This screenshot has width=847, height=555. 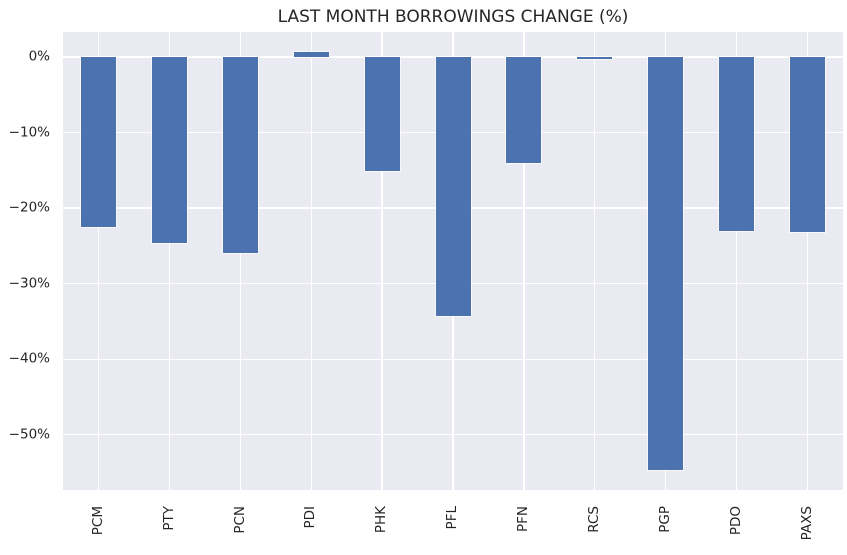 I want to click on x-tick-label-pfn: PFN, so click(x=524, y=519).